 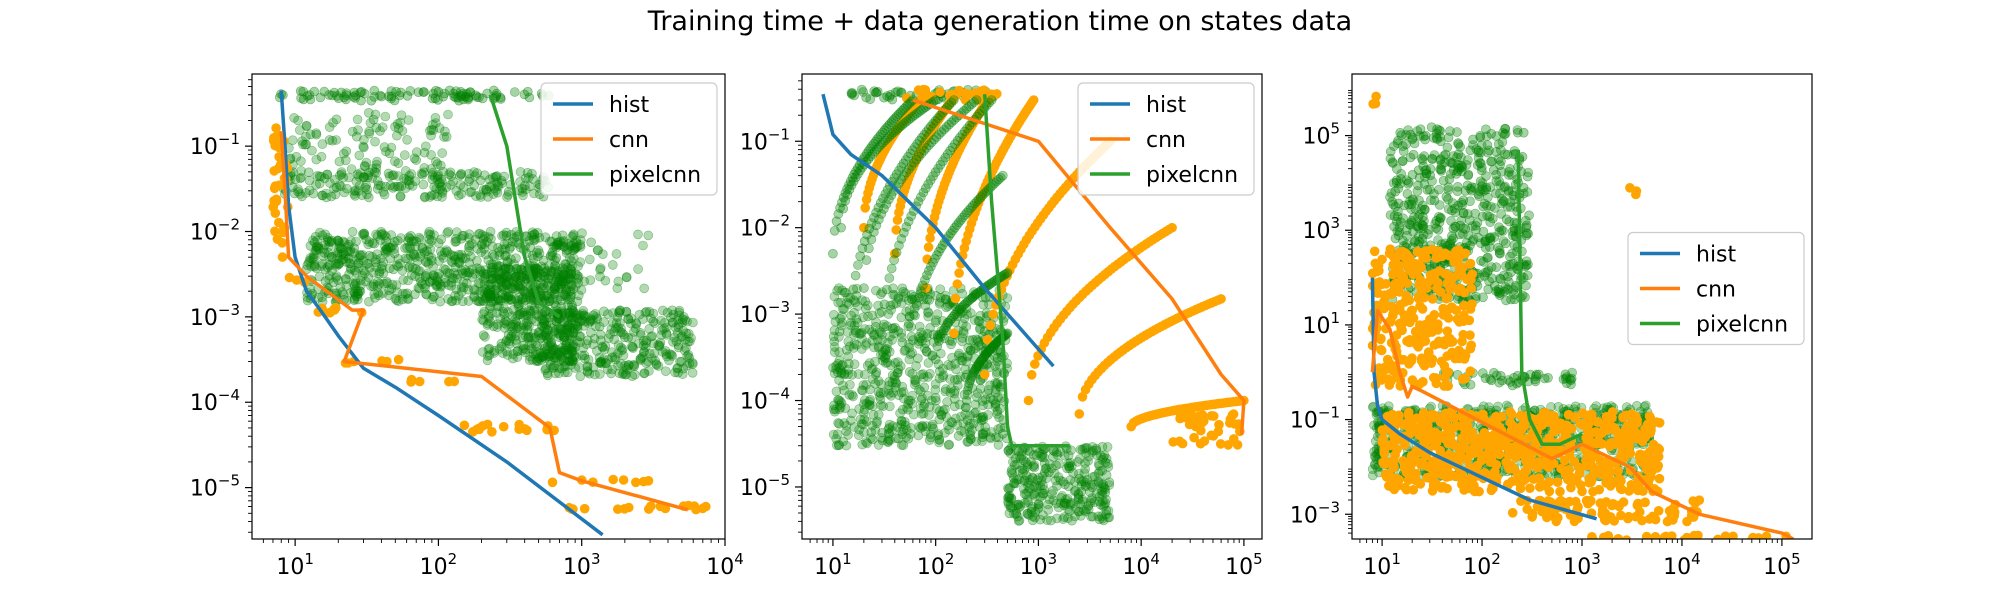 What do you see at coordinates (629, 105) in the screenshot?
I see `hist-legend-label: hist` at bounding box center [629, 105].